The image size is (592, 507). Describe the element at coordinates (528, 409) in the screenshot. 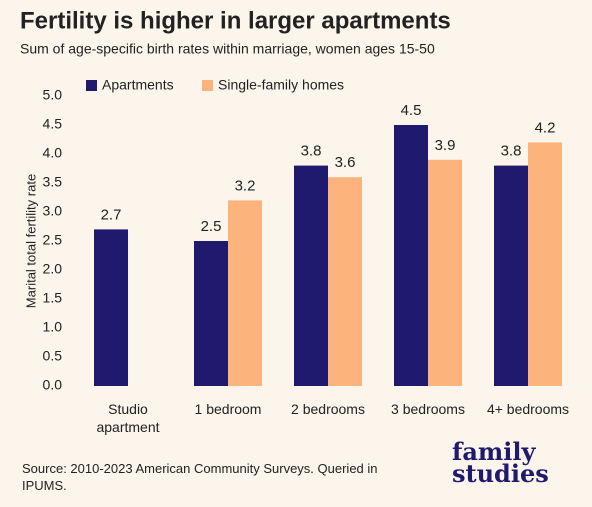

I see `x-tick-label: 4+ bedrooms` at that location.